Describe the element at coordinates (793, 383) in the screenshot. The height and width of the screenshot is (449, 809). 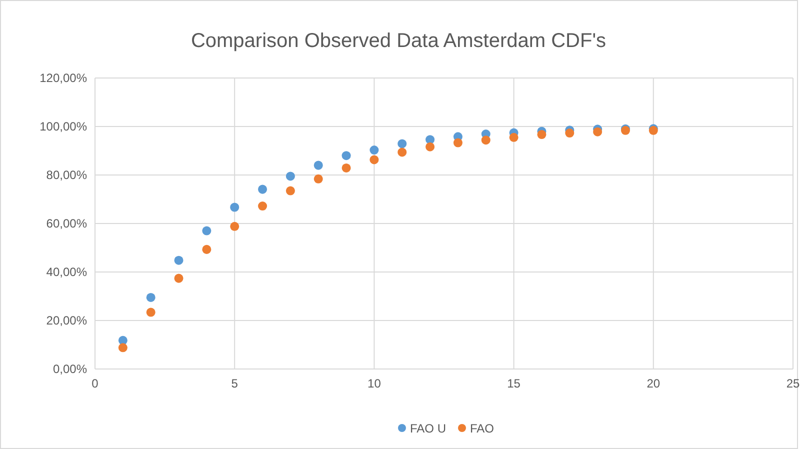
I see `x-tick-label: 25` at that location.